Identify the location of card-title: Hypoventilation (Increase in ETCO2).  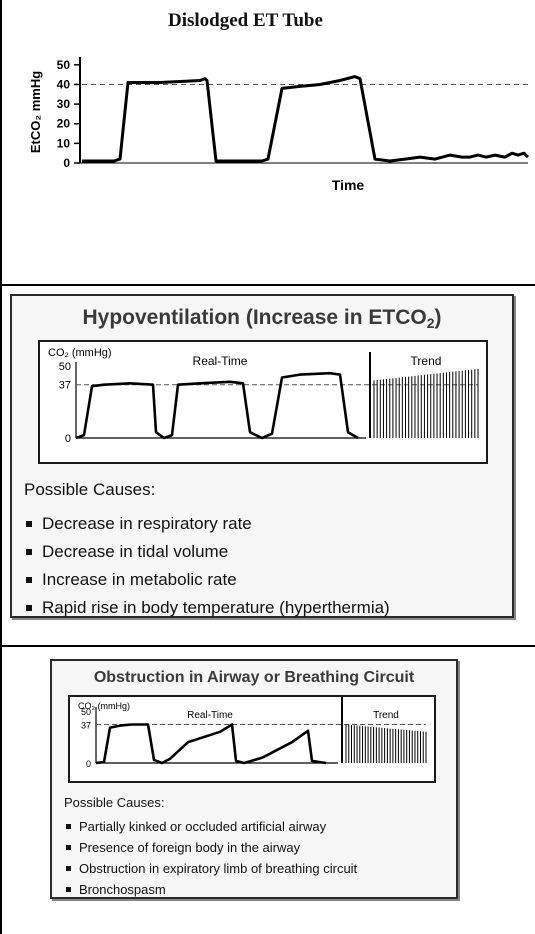
(262, 318).